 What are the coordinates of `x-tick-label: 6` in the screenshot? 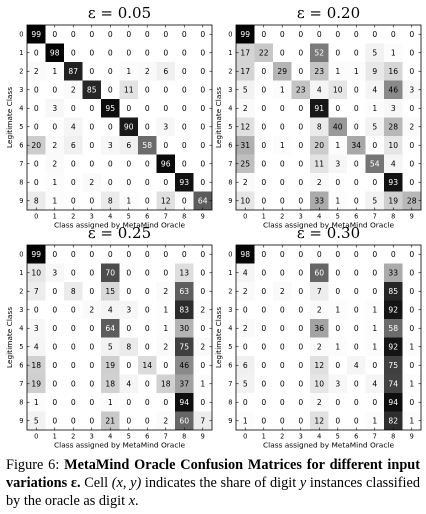 It's located at (356, 437).